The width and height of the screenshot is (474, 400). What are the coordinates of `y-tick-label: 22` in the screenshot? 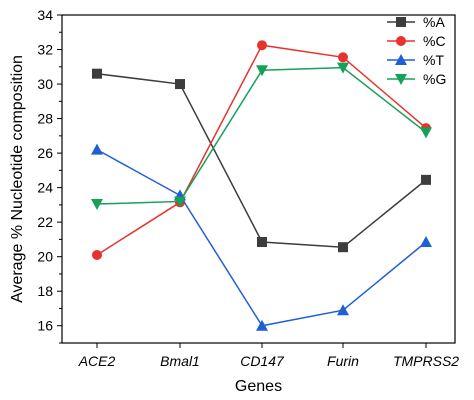 It's located at (45, 222).